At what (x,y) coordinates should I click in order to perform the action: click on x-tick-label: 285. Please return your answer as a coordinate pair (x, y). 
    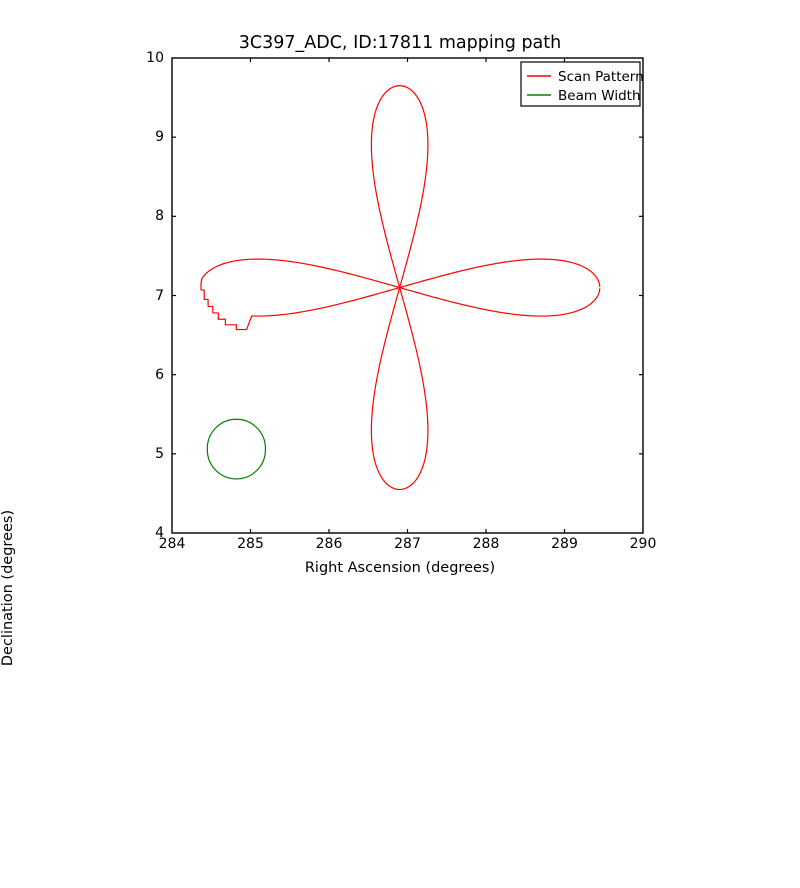
    Looking at the image, I should click on (250, 544).